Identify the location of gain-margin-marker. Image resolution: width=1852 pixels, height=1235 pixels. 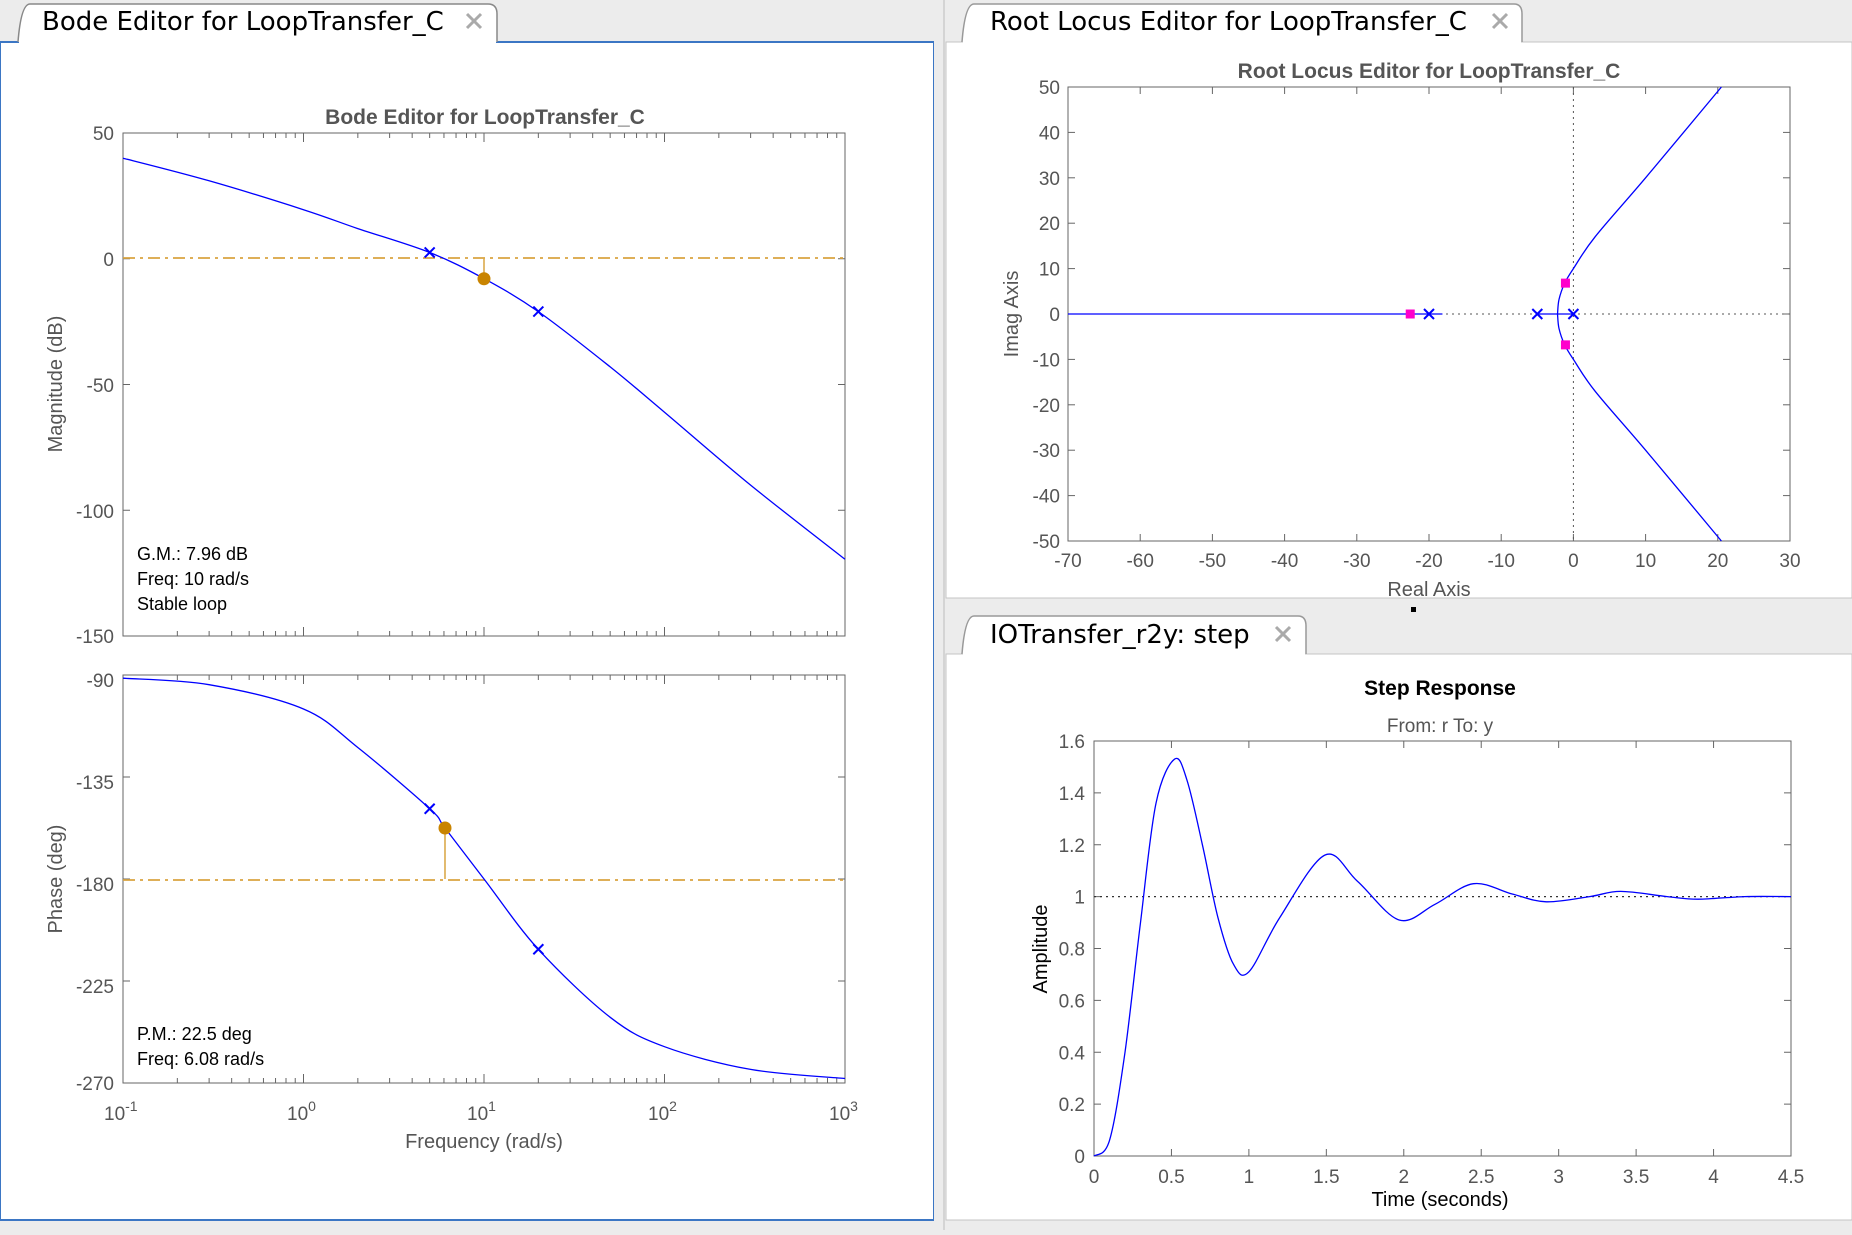
(484, 279).